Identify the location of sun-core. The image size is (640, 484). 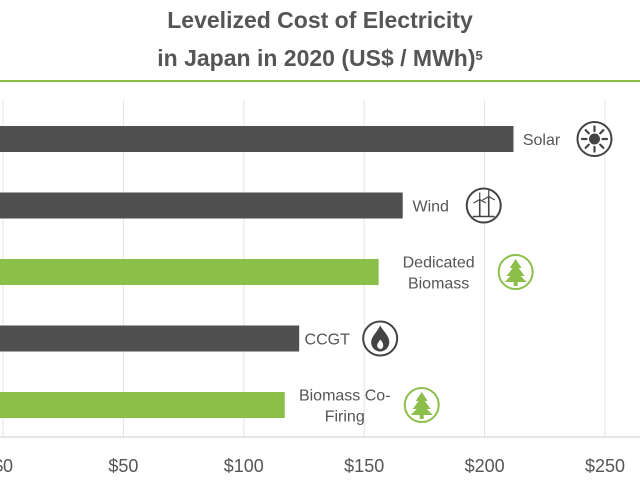
(594, 139).